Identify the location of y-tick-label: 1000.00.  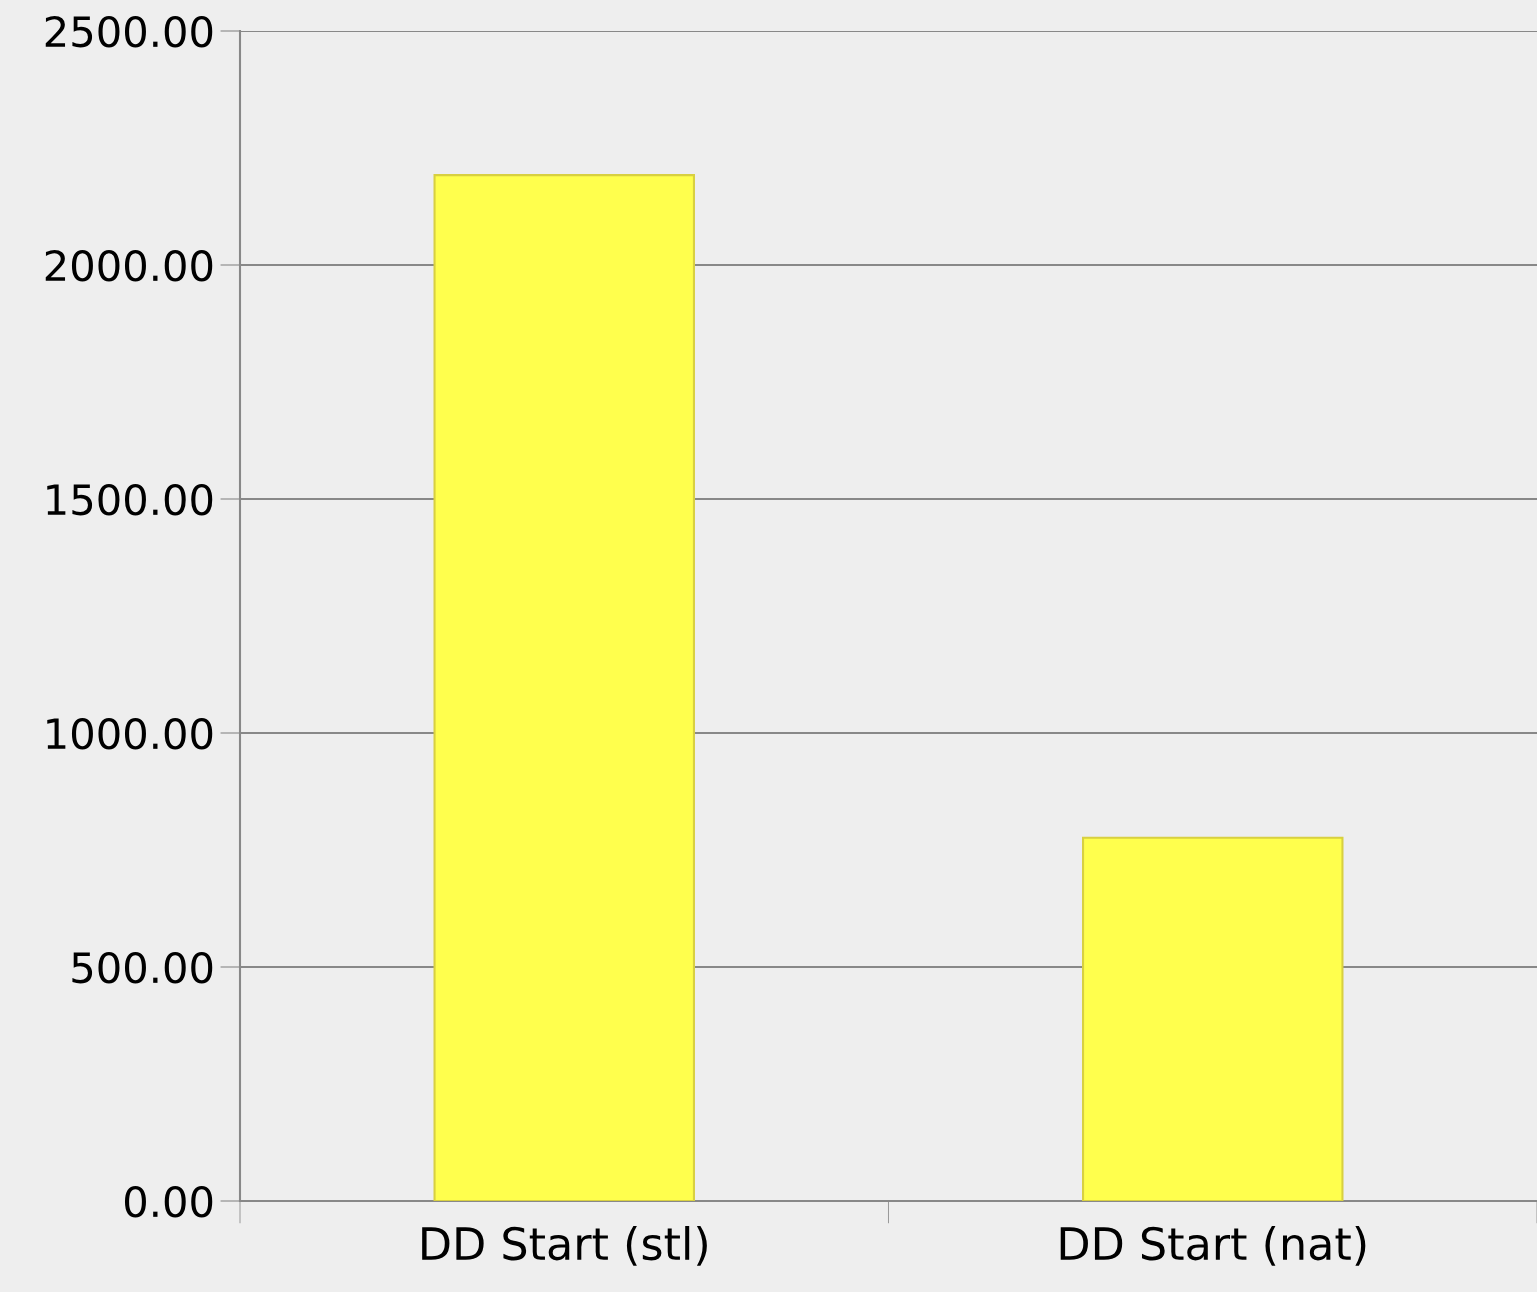
(130, 733).